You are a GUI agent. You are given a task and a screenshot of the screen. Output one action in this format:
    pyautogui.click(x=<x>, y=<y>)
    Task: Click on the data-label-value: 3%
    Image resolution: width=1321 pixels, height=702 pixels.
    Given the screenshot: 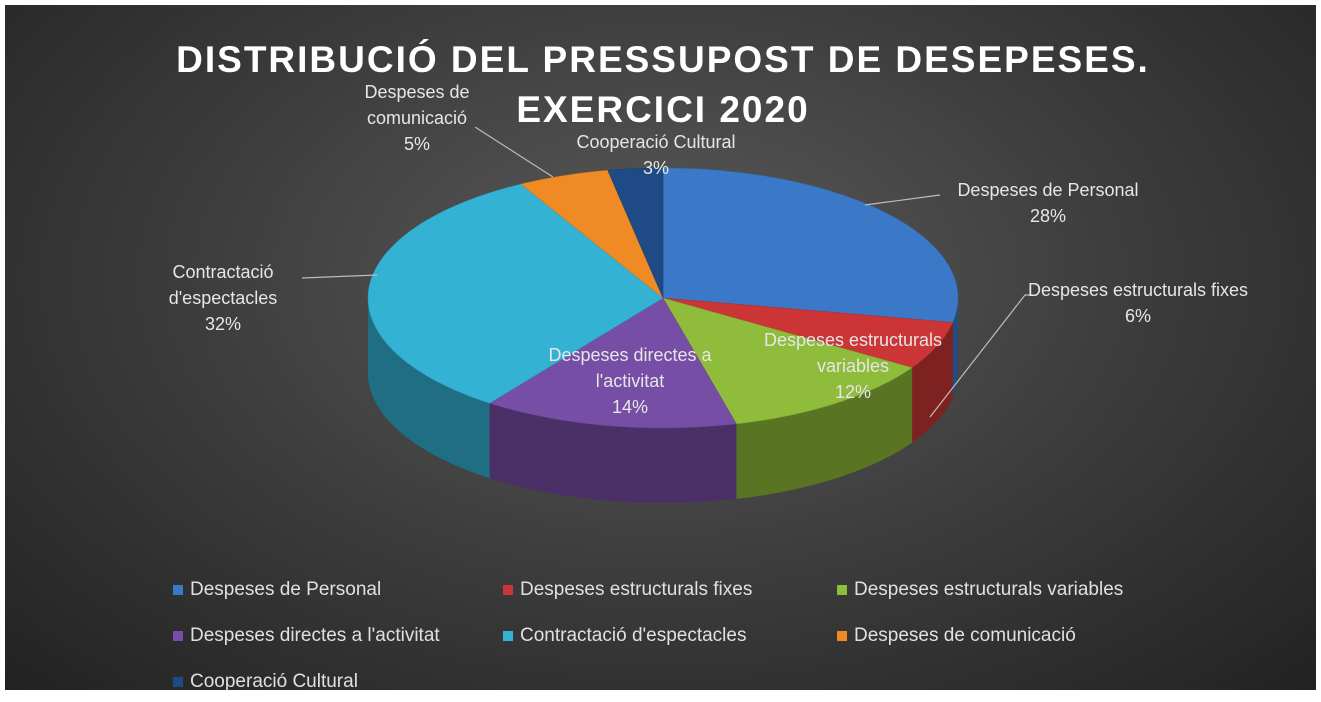 What is the action you would take?
    pyautogui.click(x=655, y=168)
    